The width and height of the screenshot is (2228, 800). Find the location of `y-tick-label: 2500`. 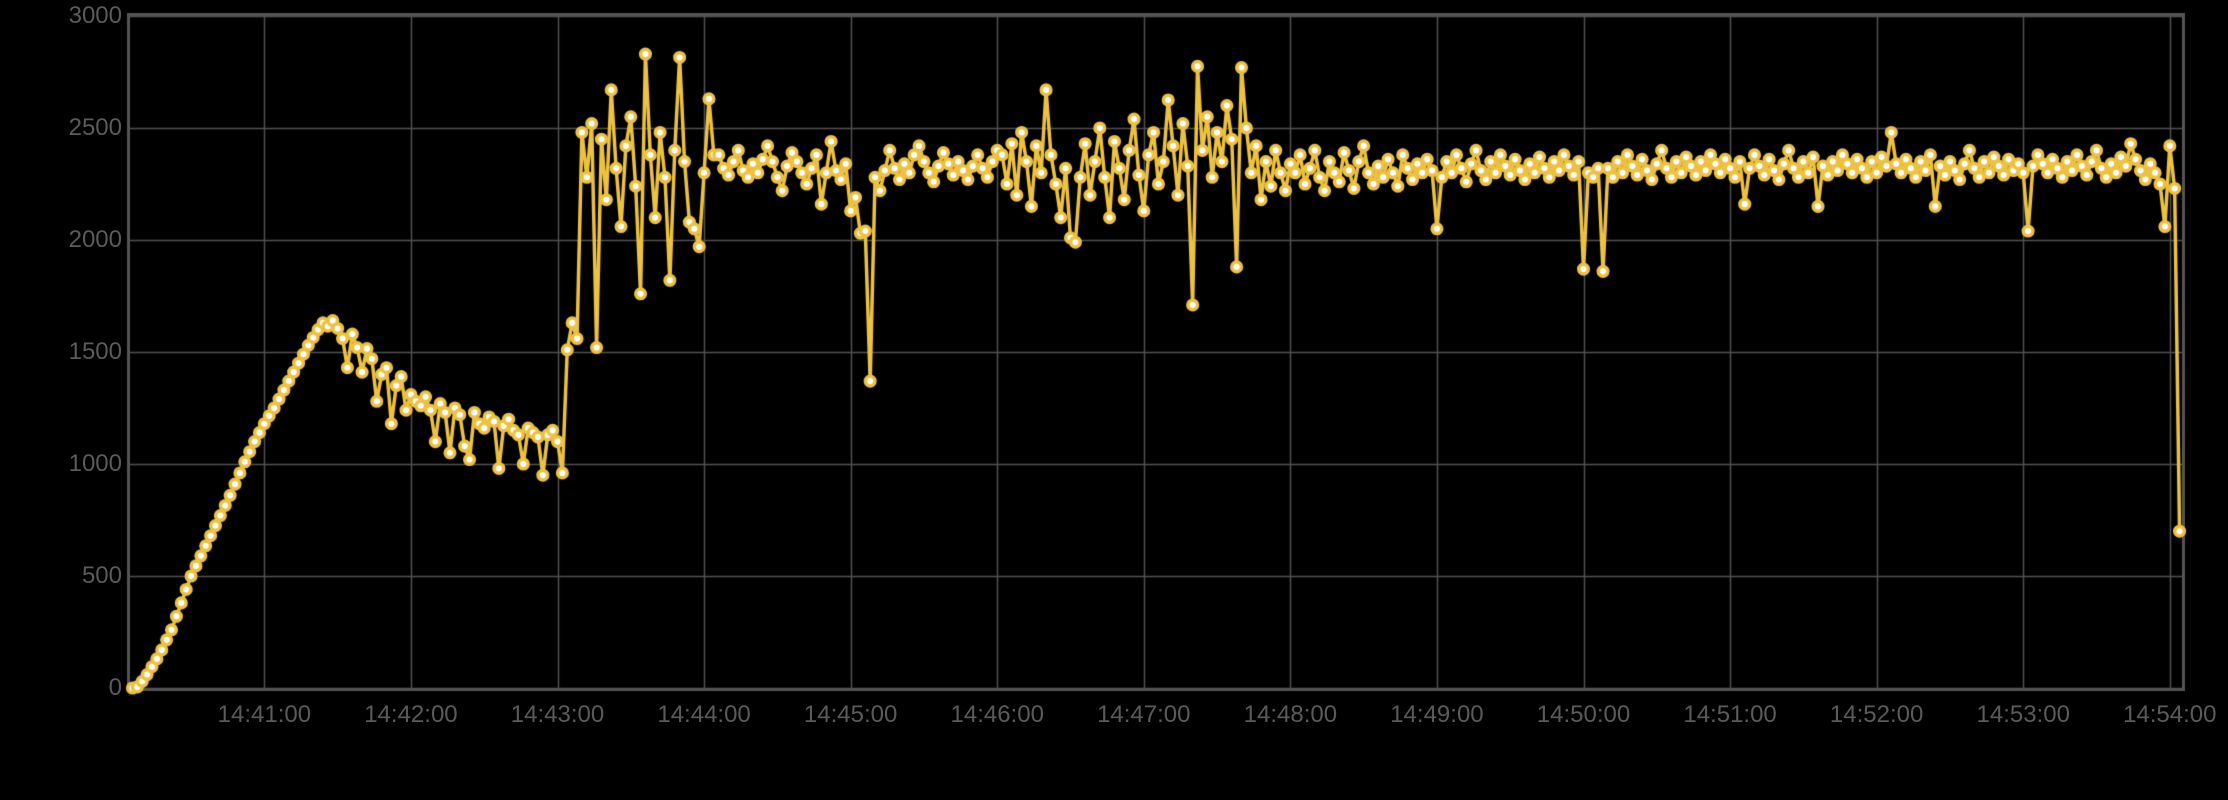

y-tick-label: 2500 is located at coordinates (95, 127).